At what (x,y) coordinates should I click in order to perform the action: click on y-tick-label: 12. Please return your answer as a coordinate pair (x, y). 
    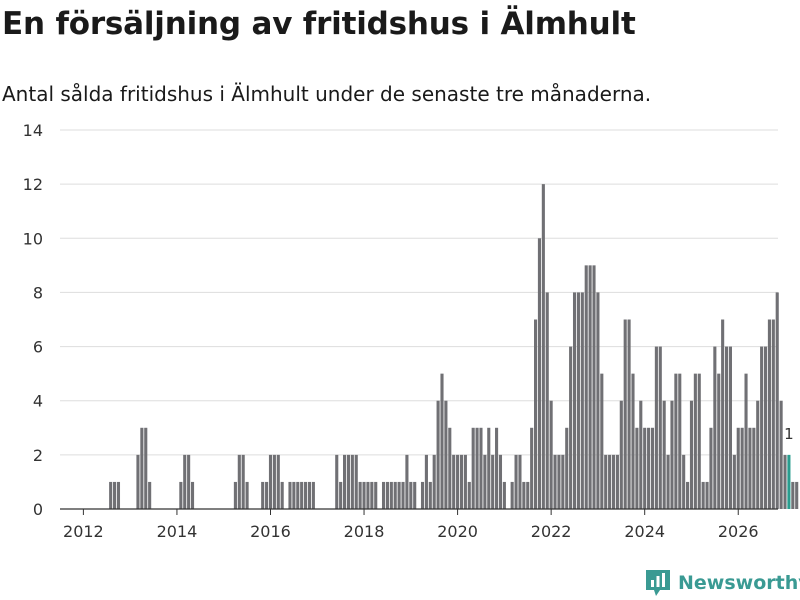
    Looking at the image, I should click on (33, 184).